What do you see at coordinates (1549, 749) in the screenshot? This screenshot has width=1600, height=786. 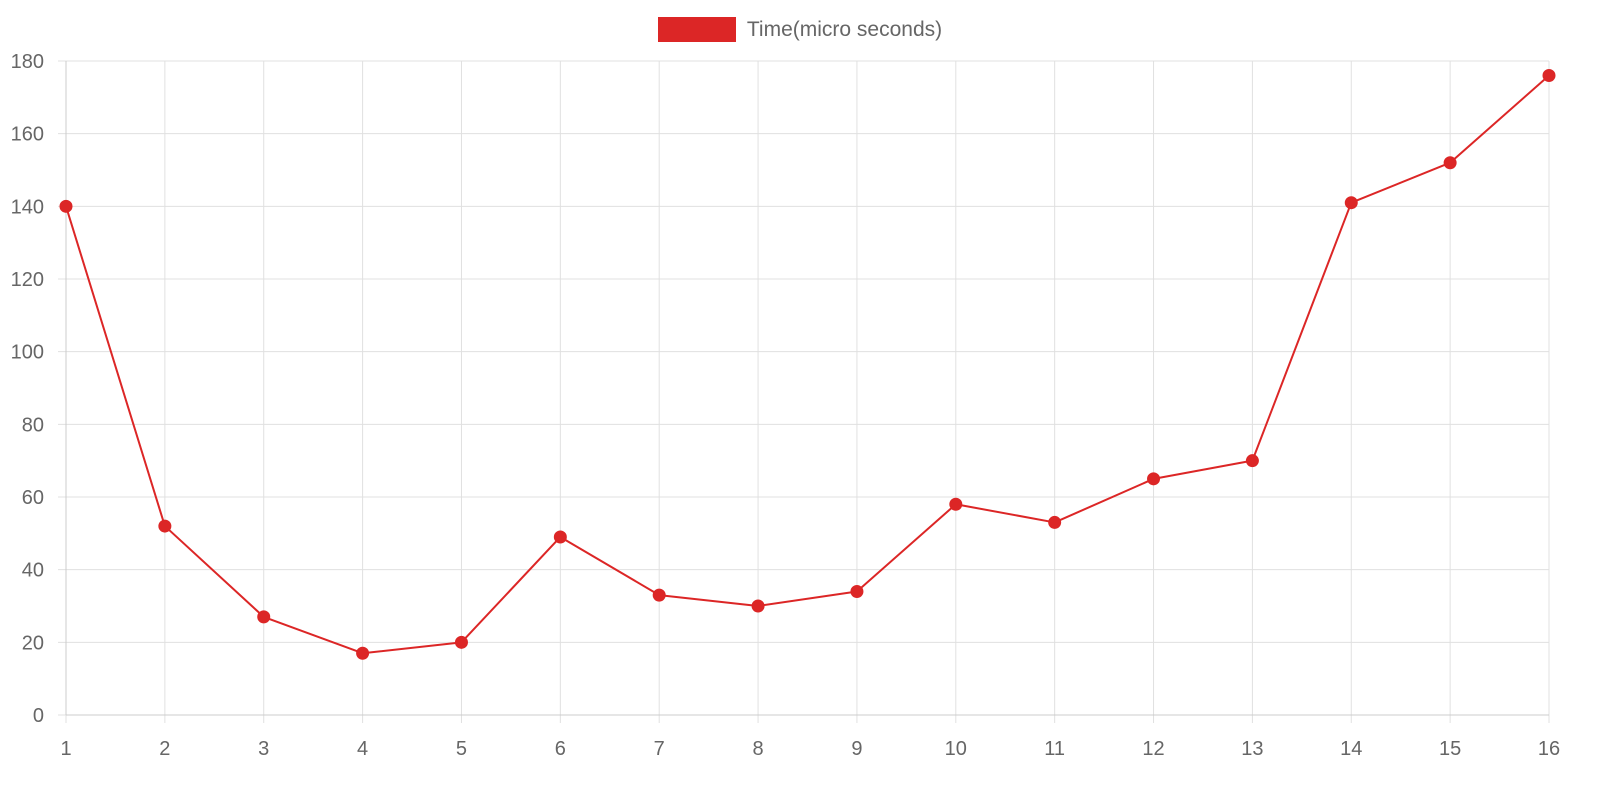 I see `x-tick-label: 16` at bounding box center [1549, 749].